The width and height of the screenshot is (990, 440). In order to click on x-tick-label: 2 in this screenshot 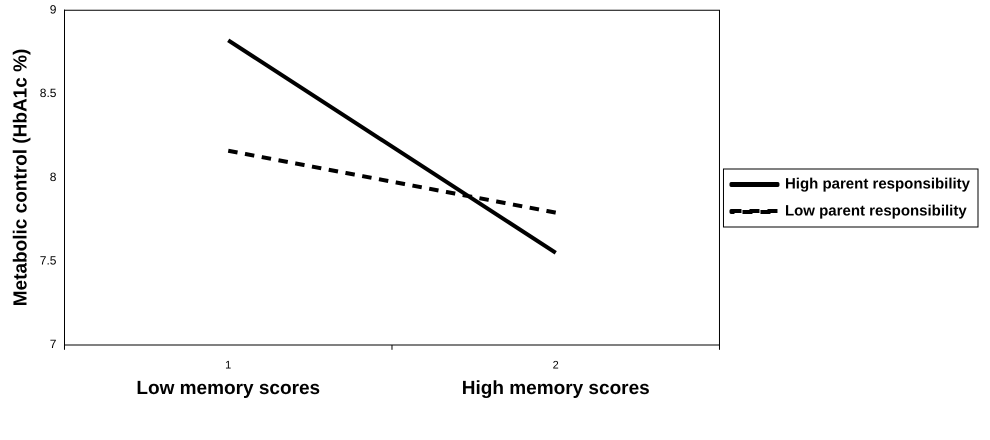, I will do `click(555, 365)`.